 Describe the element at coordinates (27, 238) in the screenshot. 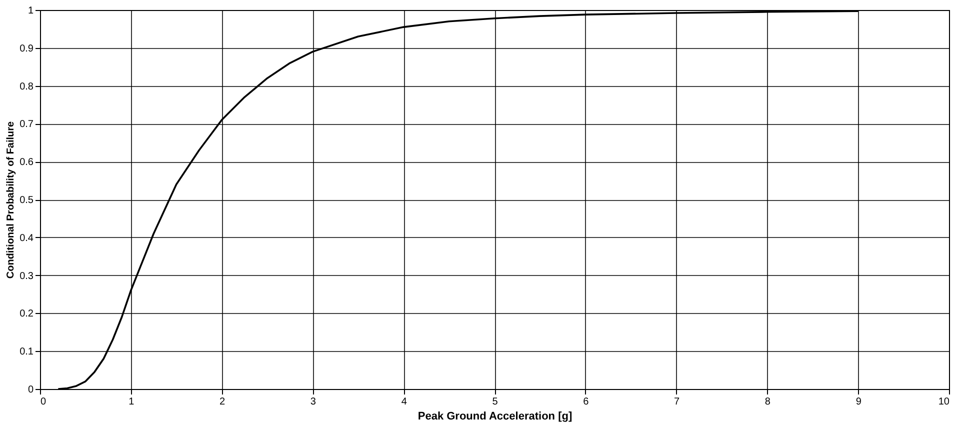

I see `y-tick-label: 0.4` at that location.